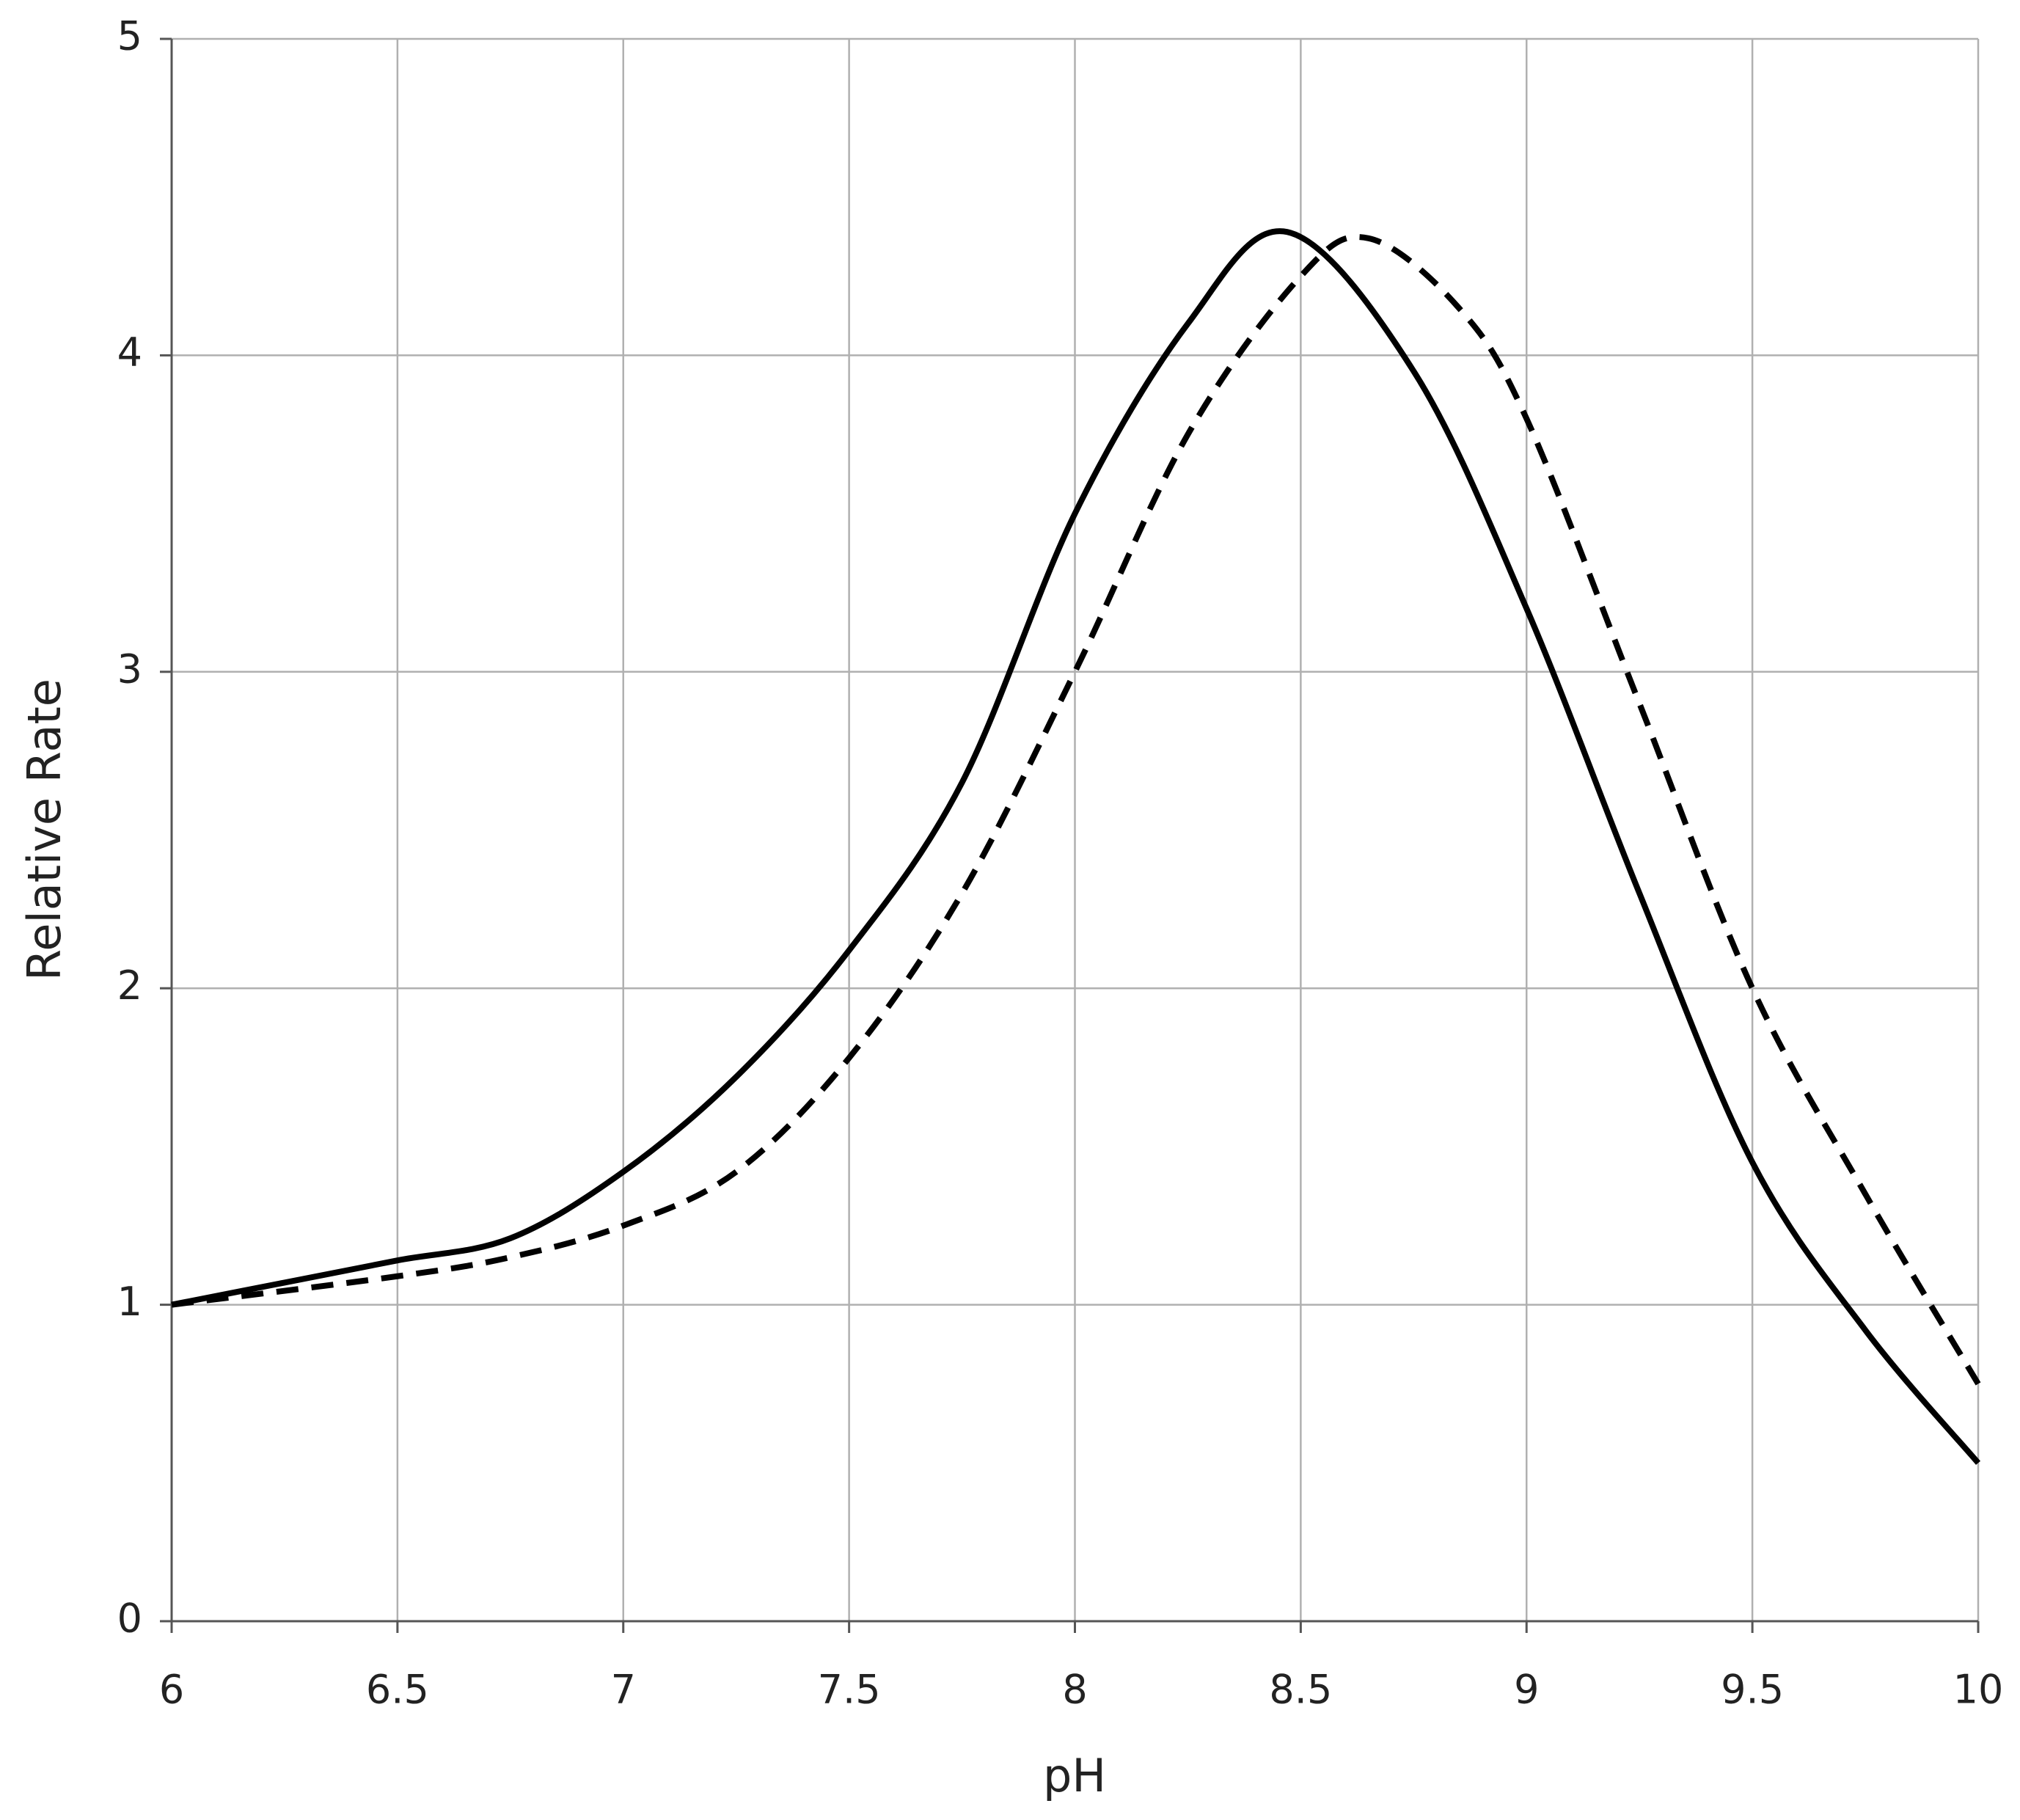  What do you see at coordinates (129, 1619) in the screenshot?
I see `y-tick-label: 0` at bounding box center [129, 1619].